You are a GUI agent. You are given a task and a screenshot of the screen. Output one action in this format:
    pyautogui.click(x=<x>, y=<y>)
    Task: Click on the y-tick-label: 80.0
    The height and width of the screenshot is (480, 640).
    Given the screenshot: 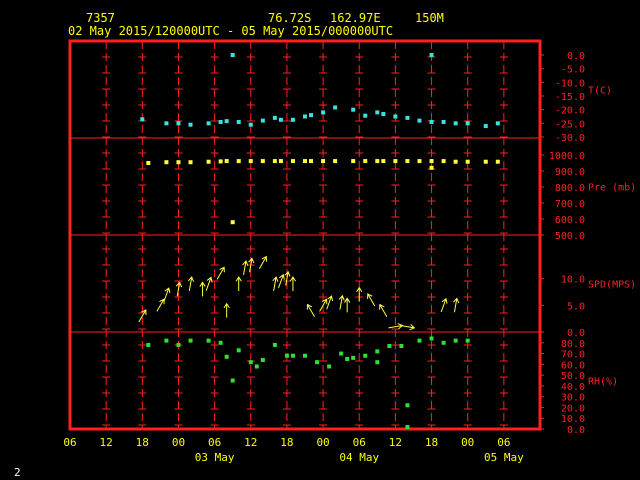 What is the action you would take?
    pyautogui.click(x=573, y=344)
    